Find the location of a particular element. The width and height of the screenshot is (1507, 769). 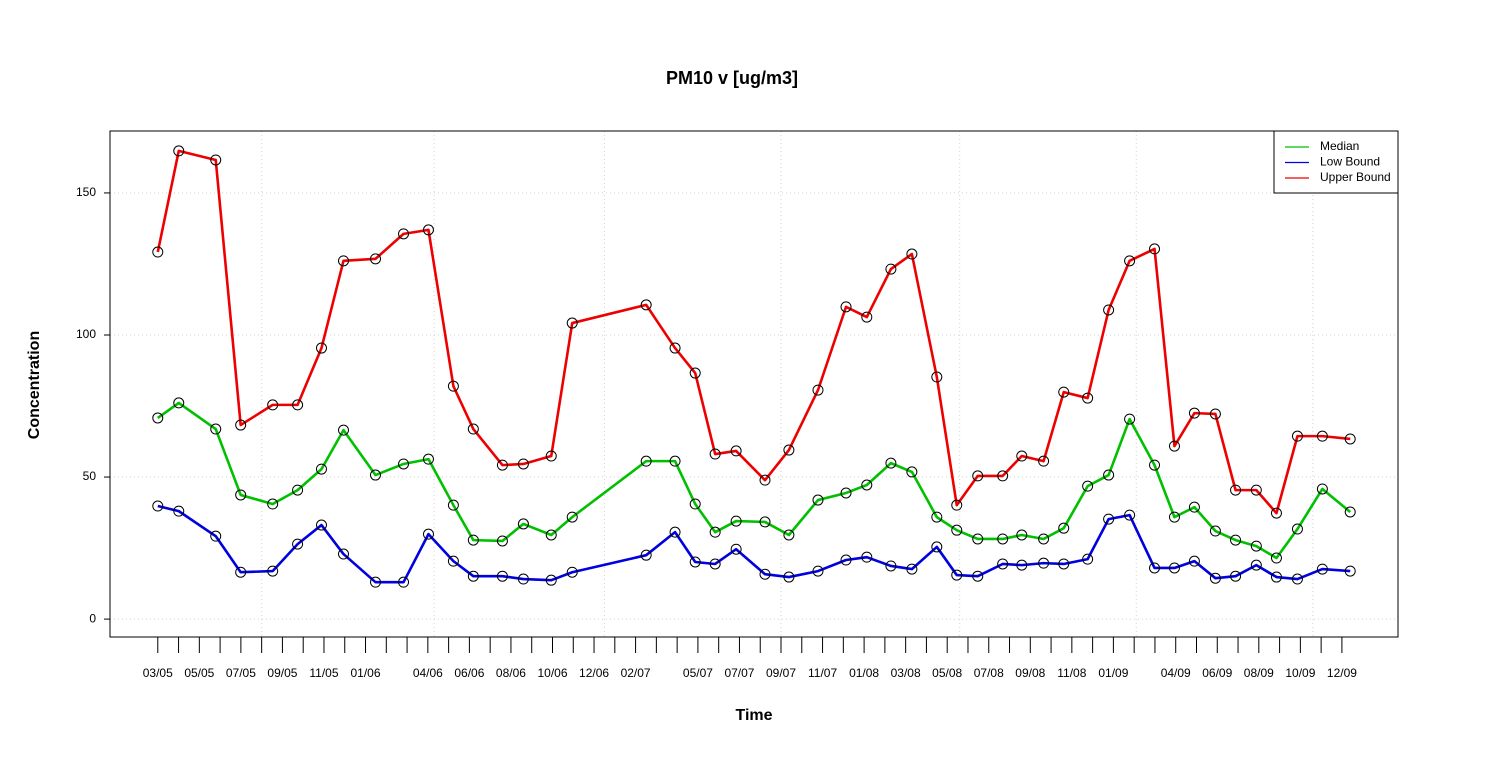

x-tick-label: 04/06 is located at coordinates (428, 673).